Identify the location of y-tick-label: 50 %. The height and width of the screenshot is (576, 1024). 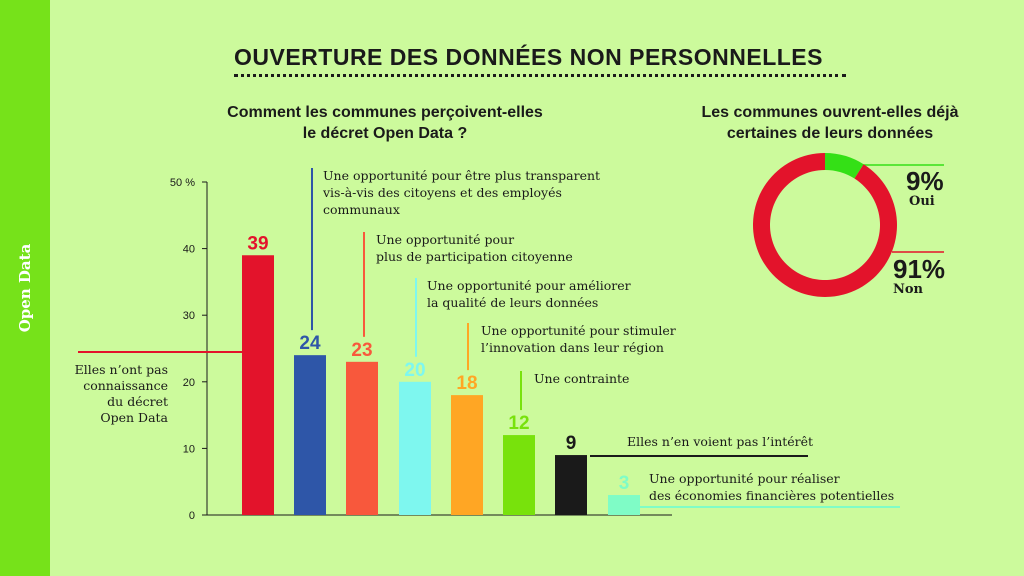
(182, 183).